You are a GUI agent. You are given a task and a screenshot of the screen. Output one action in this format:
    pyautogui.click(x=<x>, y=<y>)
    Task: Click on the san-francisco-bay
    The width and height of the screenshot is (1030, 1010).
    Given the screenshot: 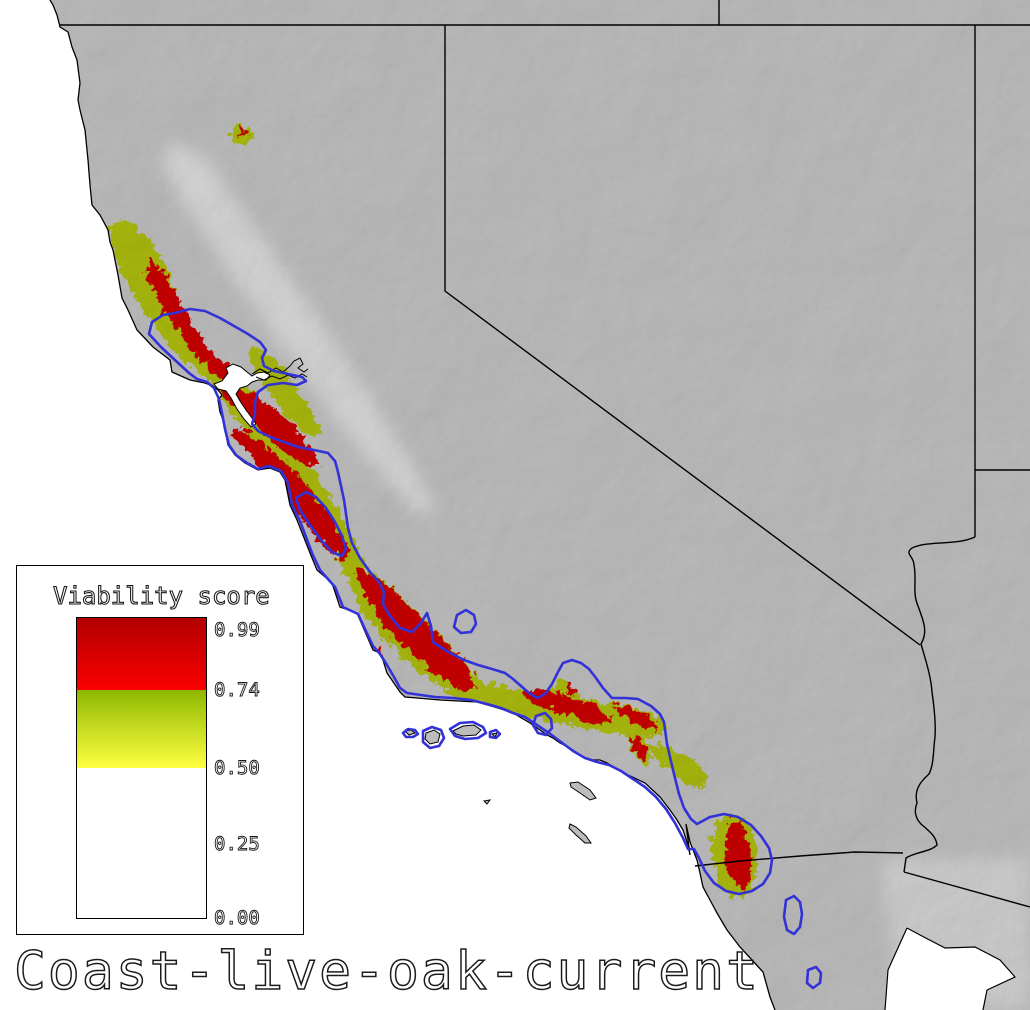 What is the action you would take?
    pyautogui.click(x=242, y=395)
    